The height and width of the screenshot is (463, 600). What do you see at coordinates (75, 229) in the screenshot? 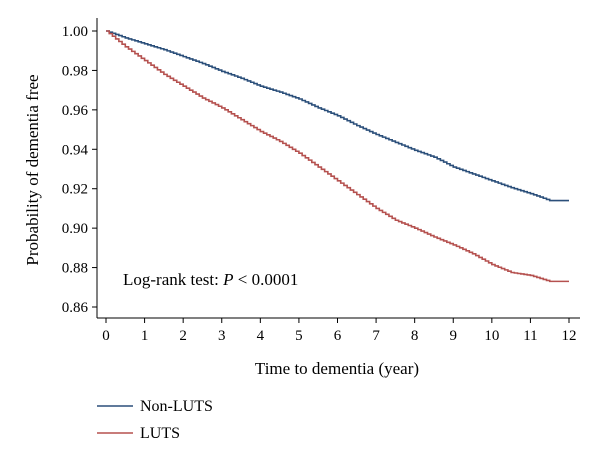
I see `y-tick-label: 0.90` at bounding box center [75, 229].